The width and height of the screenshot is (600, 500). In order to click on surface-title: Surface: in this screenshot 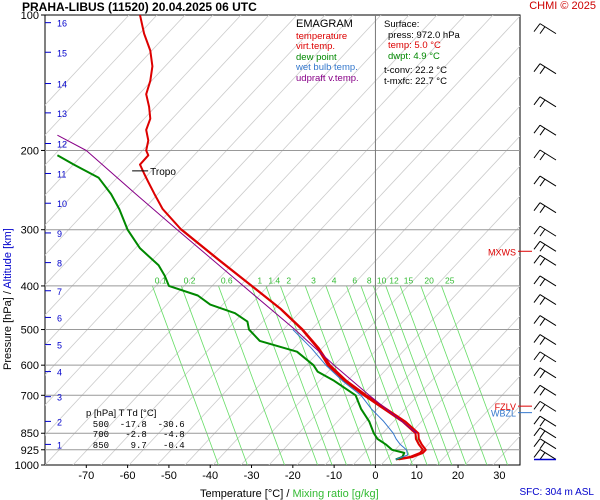, I will do `click(402, 24)`.